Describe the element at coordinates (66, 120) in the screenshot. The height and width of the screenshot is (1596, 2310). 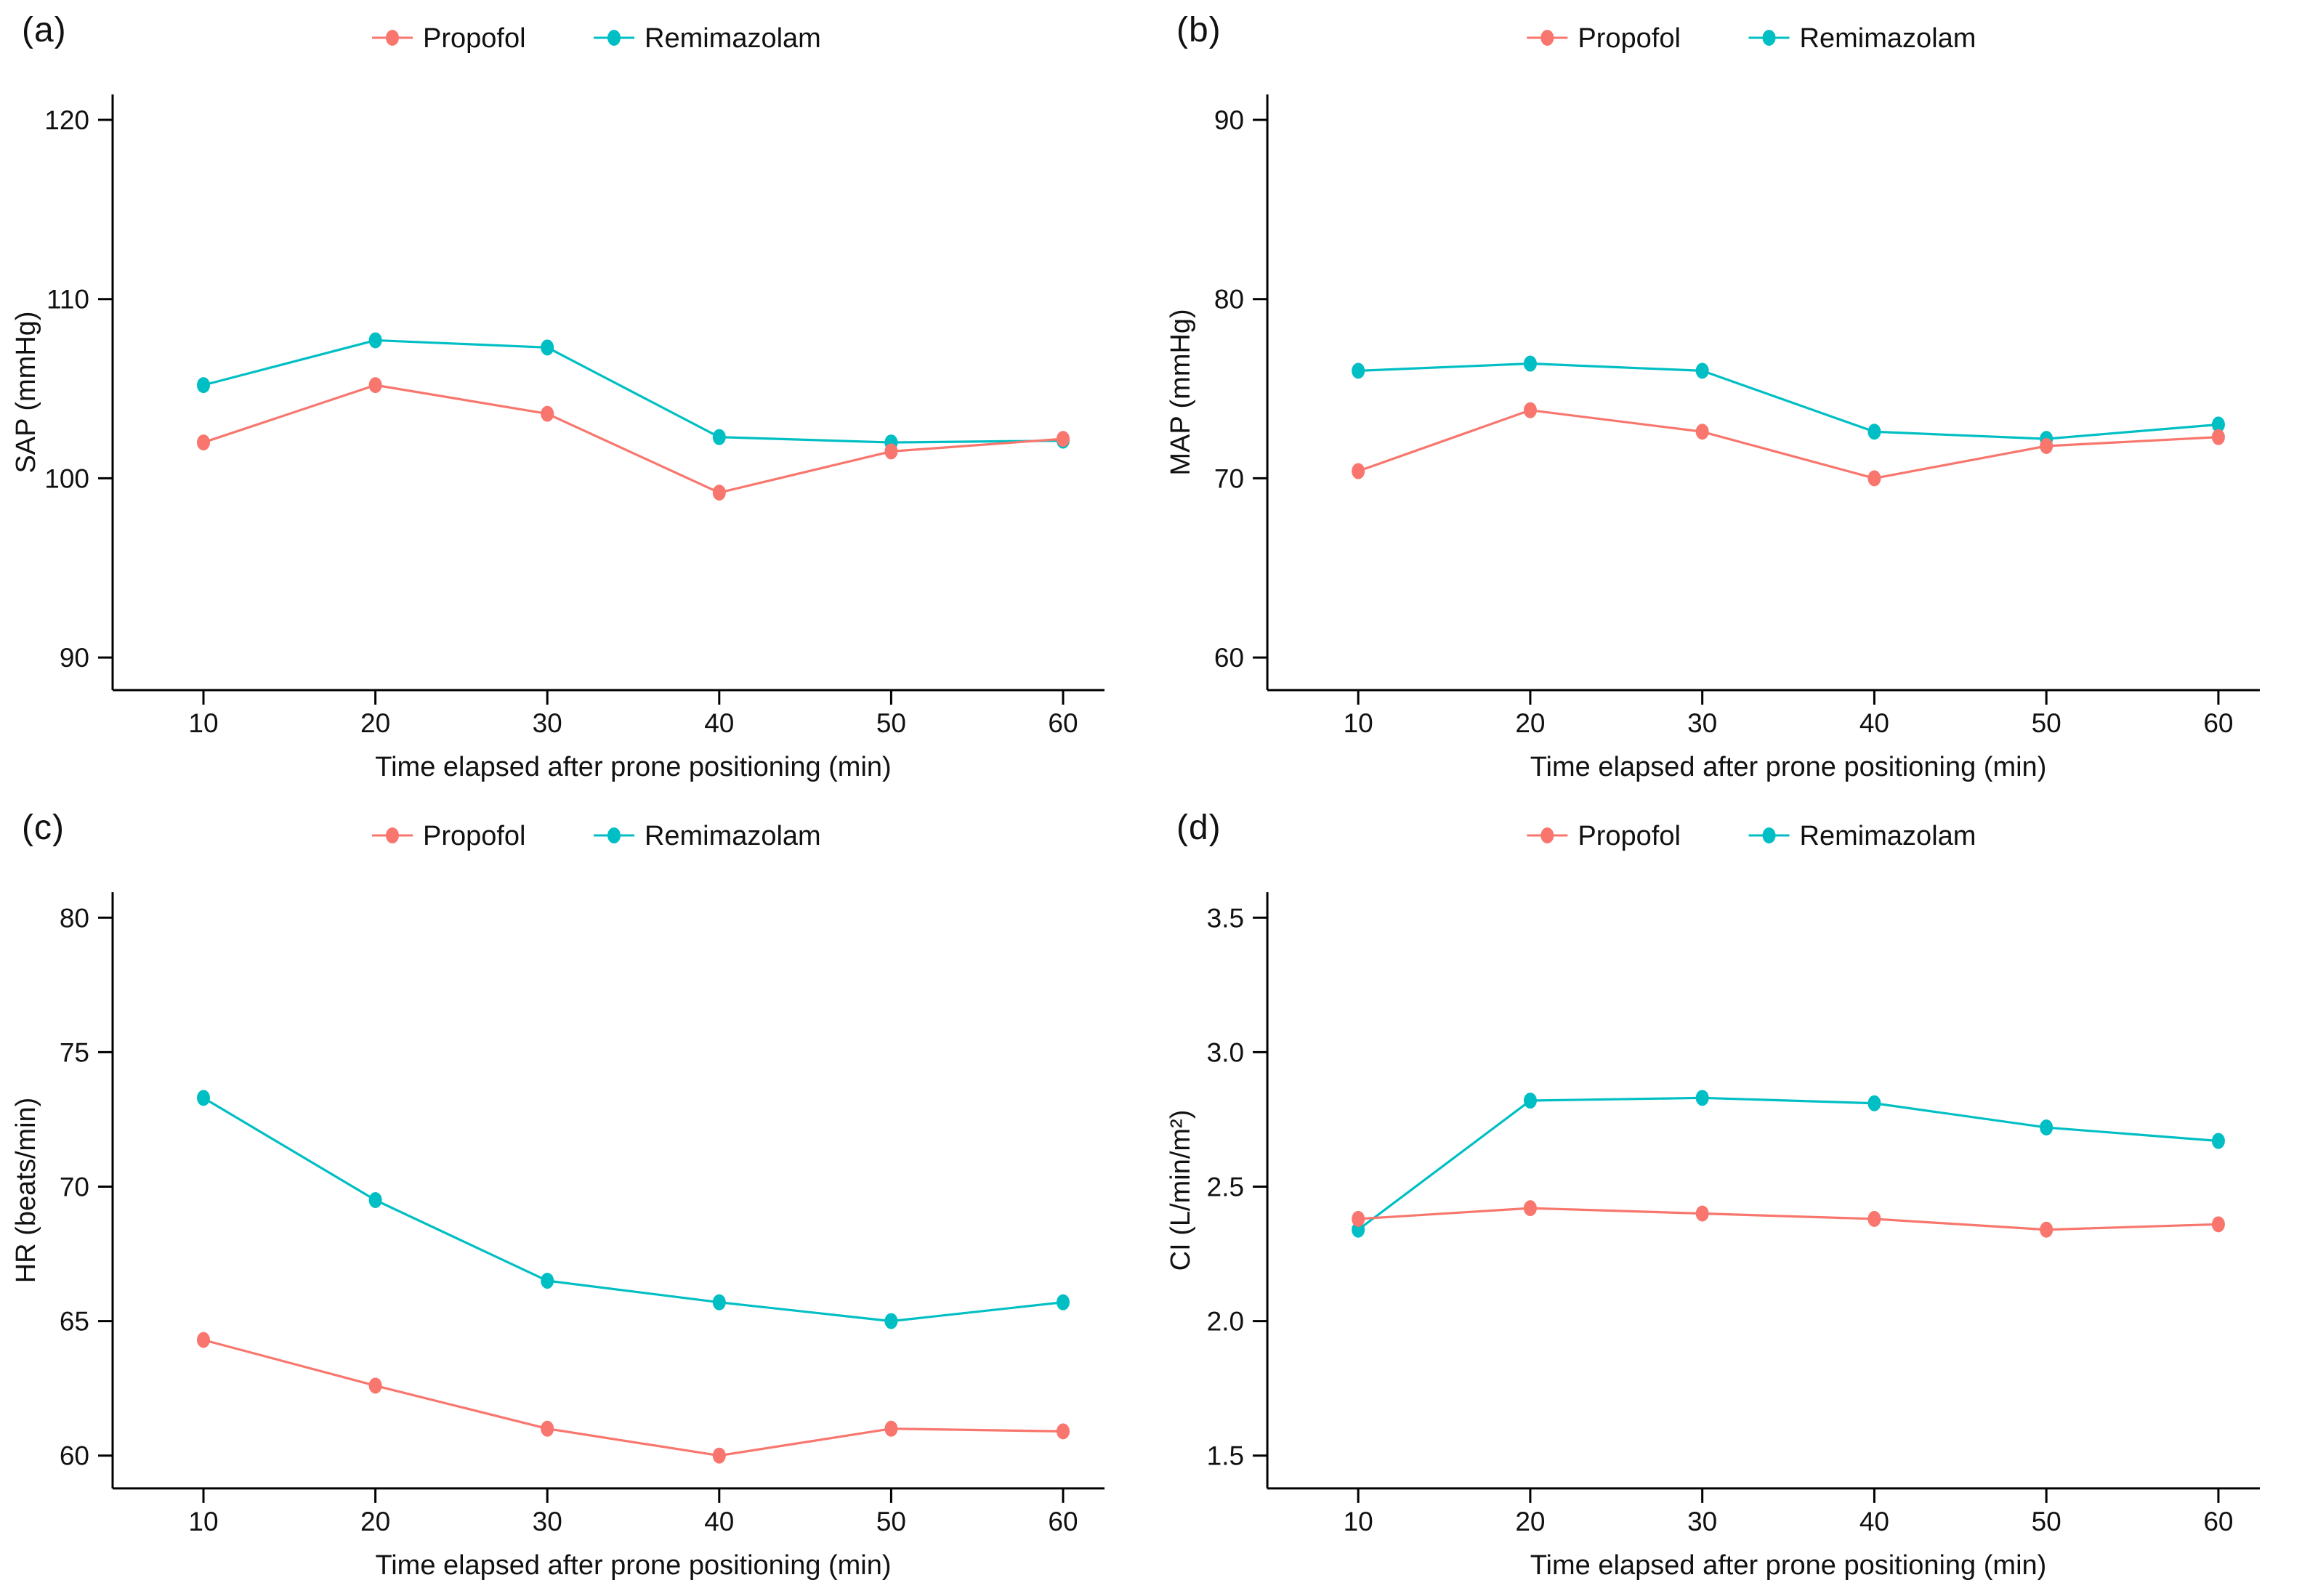
I see `y-tick-label: 120` at that location.